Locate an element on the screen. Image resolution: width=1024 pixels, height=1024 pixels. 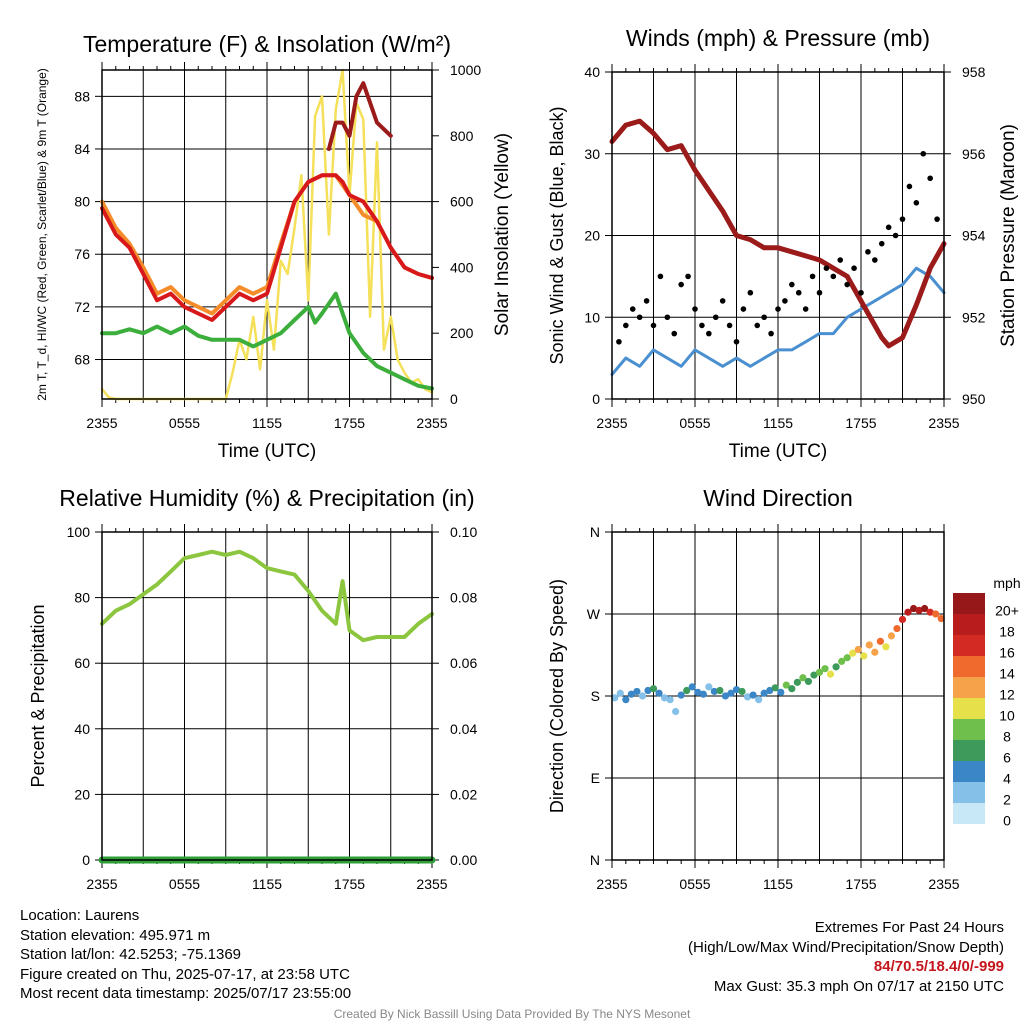
colorbar-label: 18 is located at coordinates (1007, 632).